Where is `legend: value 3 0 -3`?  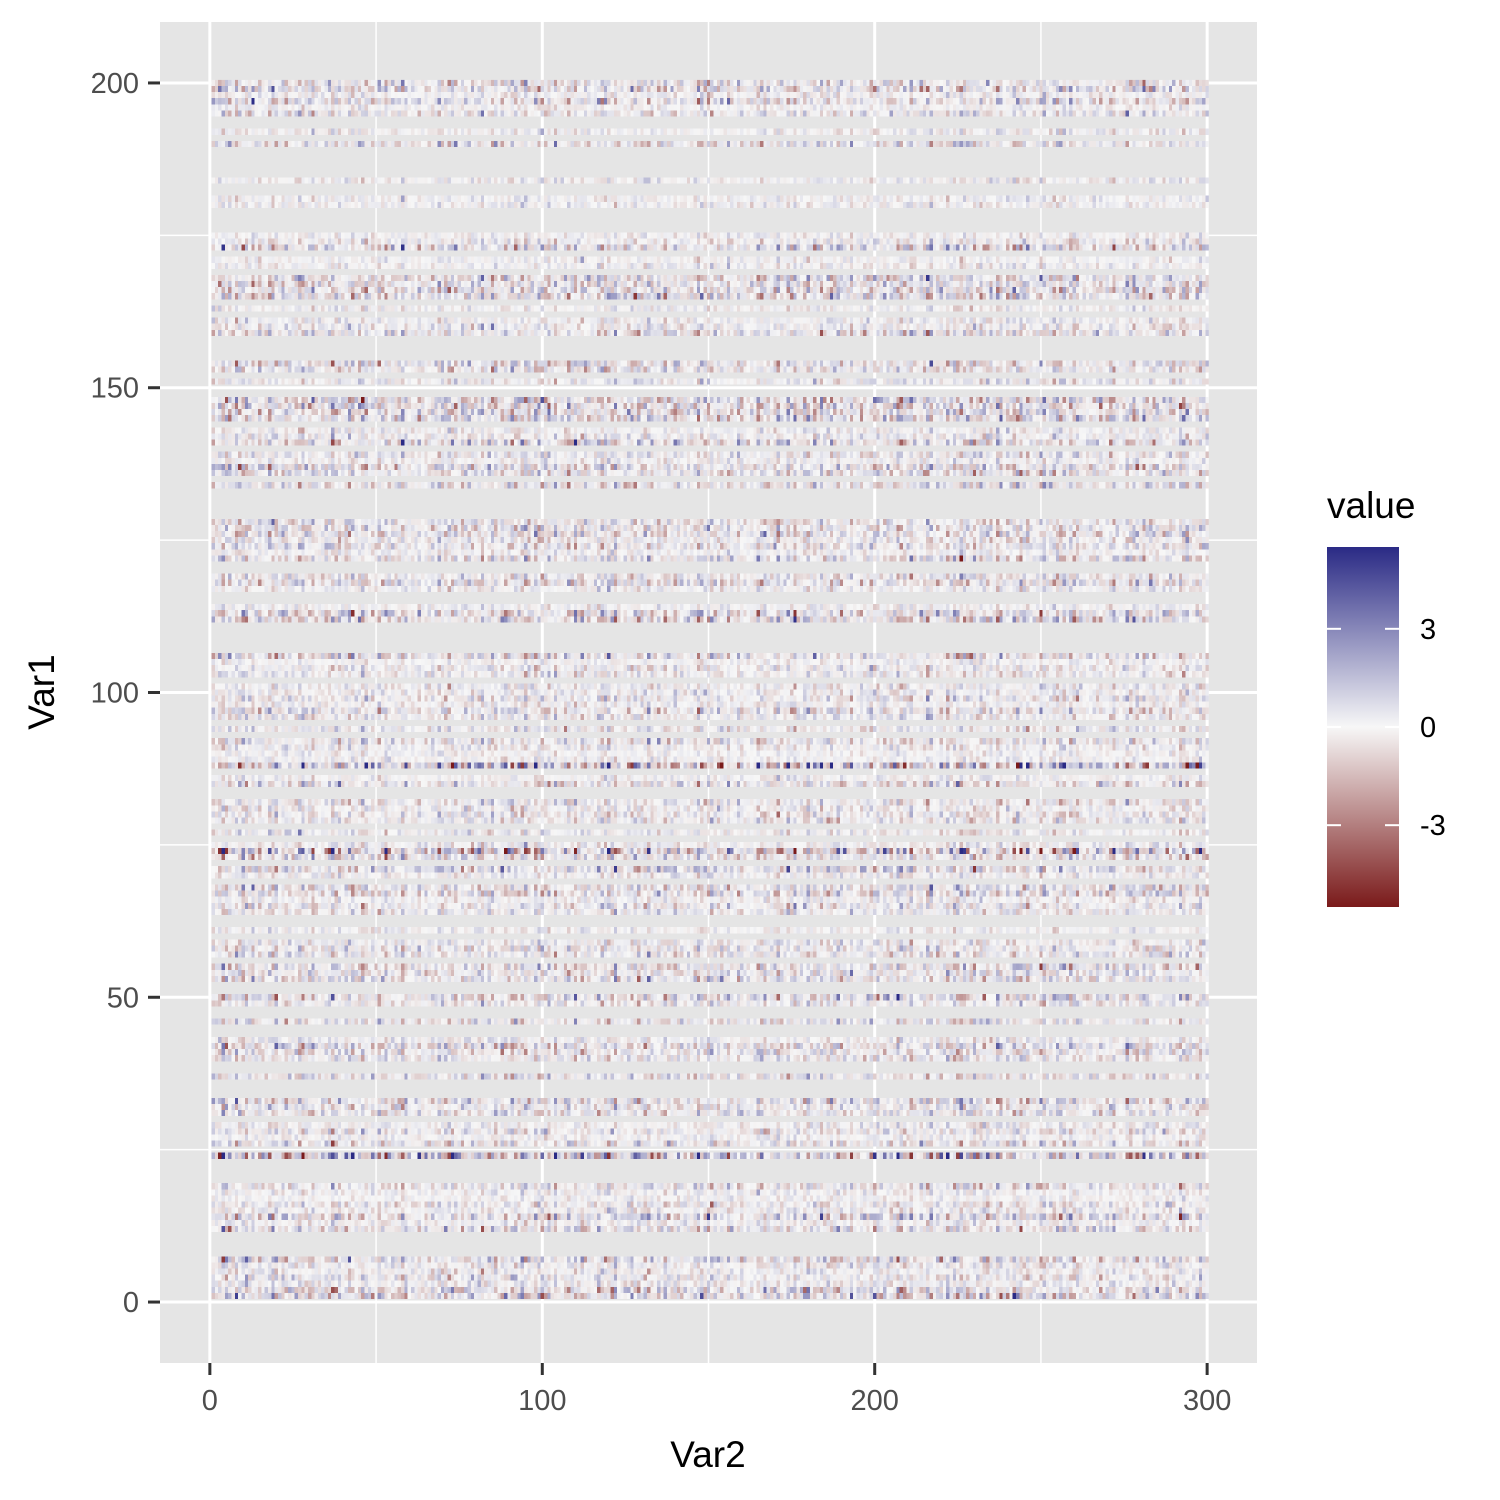 legend: value 3 0 -3 is located at coordinates (1386, 696).